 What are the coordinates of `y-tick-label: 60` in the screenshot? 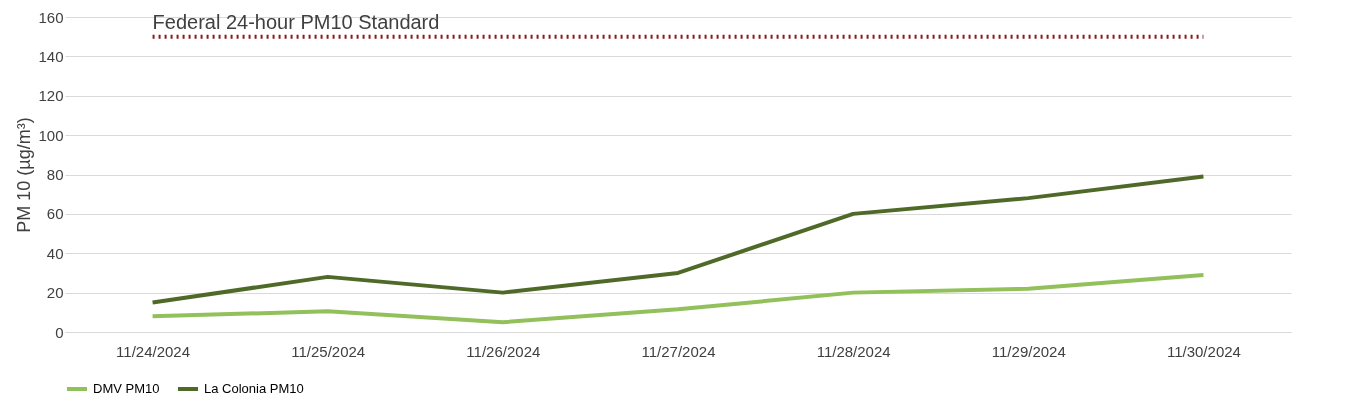 It's located at (55, 214).